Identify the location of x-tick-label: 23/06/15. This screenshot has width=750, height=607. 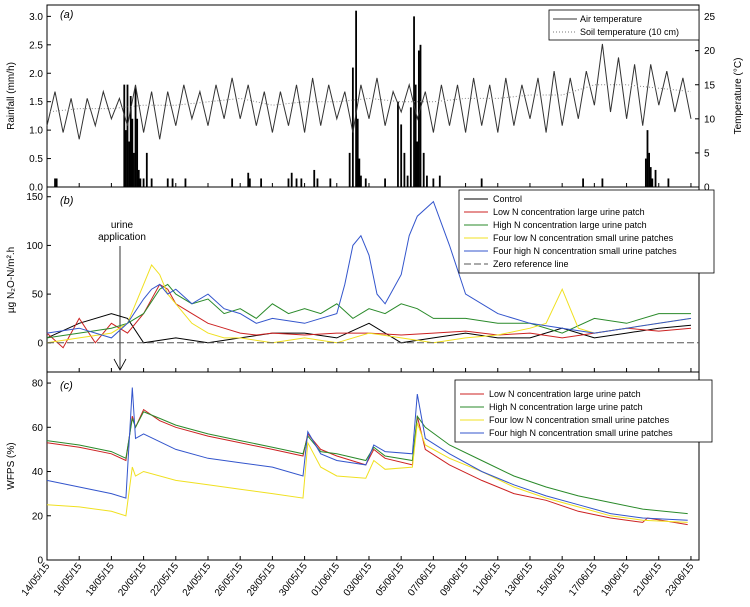
(680, 580).